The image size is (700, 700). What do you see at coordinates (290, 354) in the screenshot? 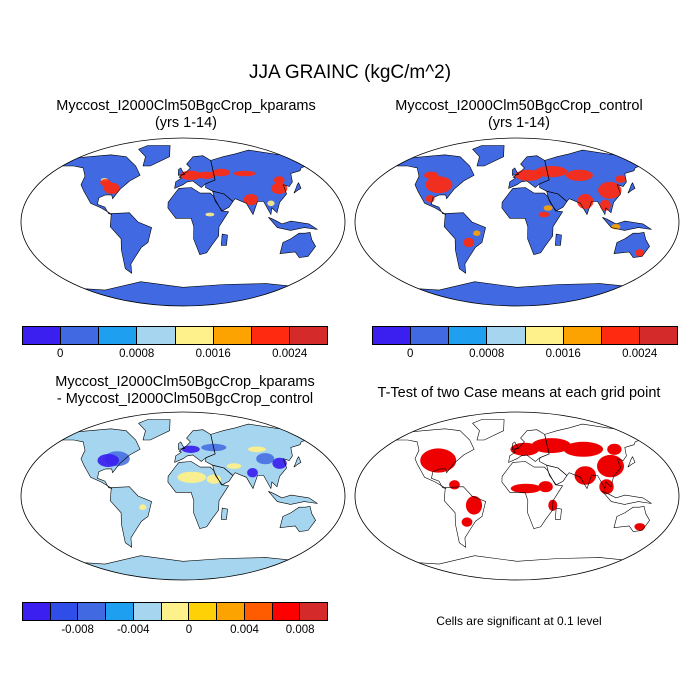
I see `colorbar-tick-label: 0.0024` at bounding box center [290, 354].